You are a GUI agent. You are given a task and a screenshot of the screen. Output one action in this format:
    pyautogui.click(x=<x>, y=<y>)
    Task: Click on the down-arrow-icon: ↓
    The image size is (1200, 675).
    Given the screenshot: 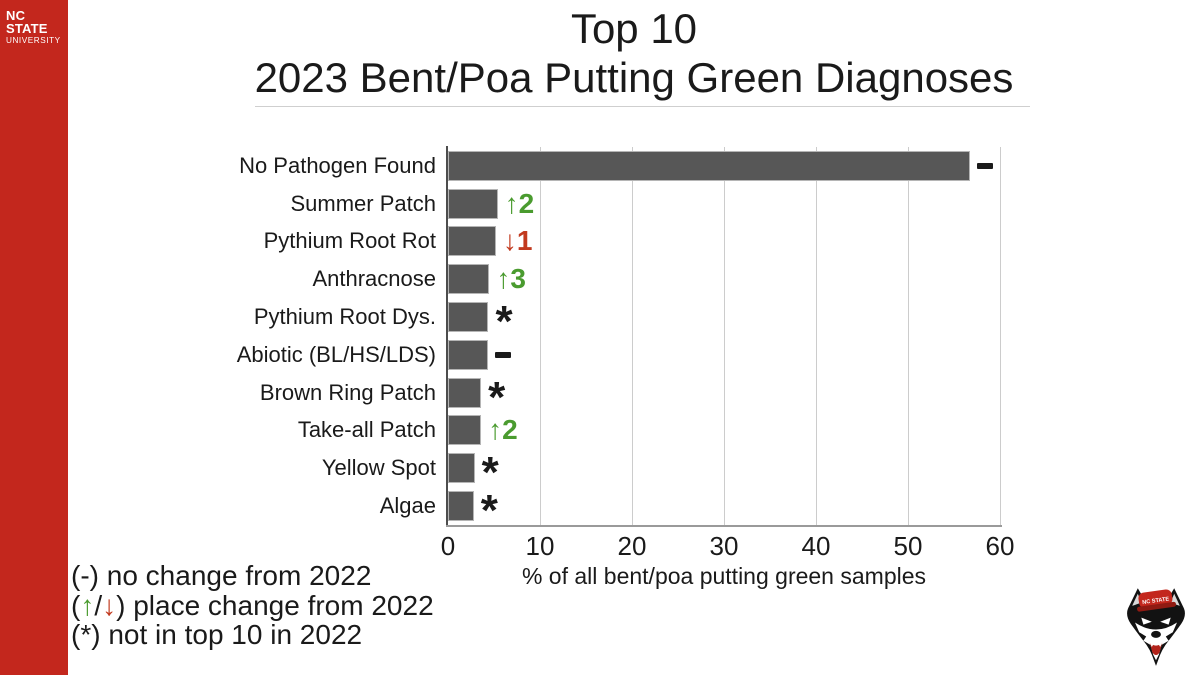 What is the action you would take?
    pyautogui.click(x=109, y=605)
    